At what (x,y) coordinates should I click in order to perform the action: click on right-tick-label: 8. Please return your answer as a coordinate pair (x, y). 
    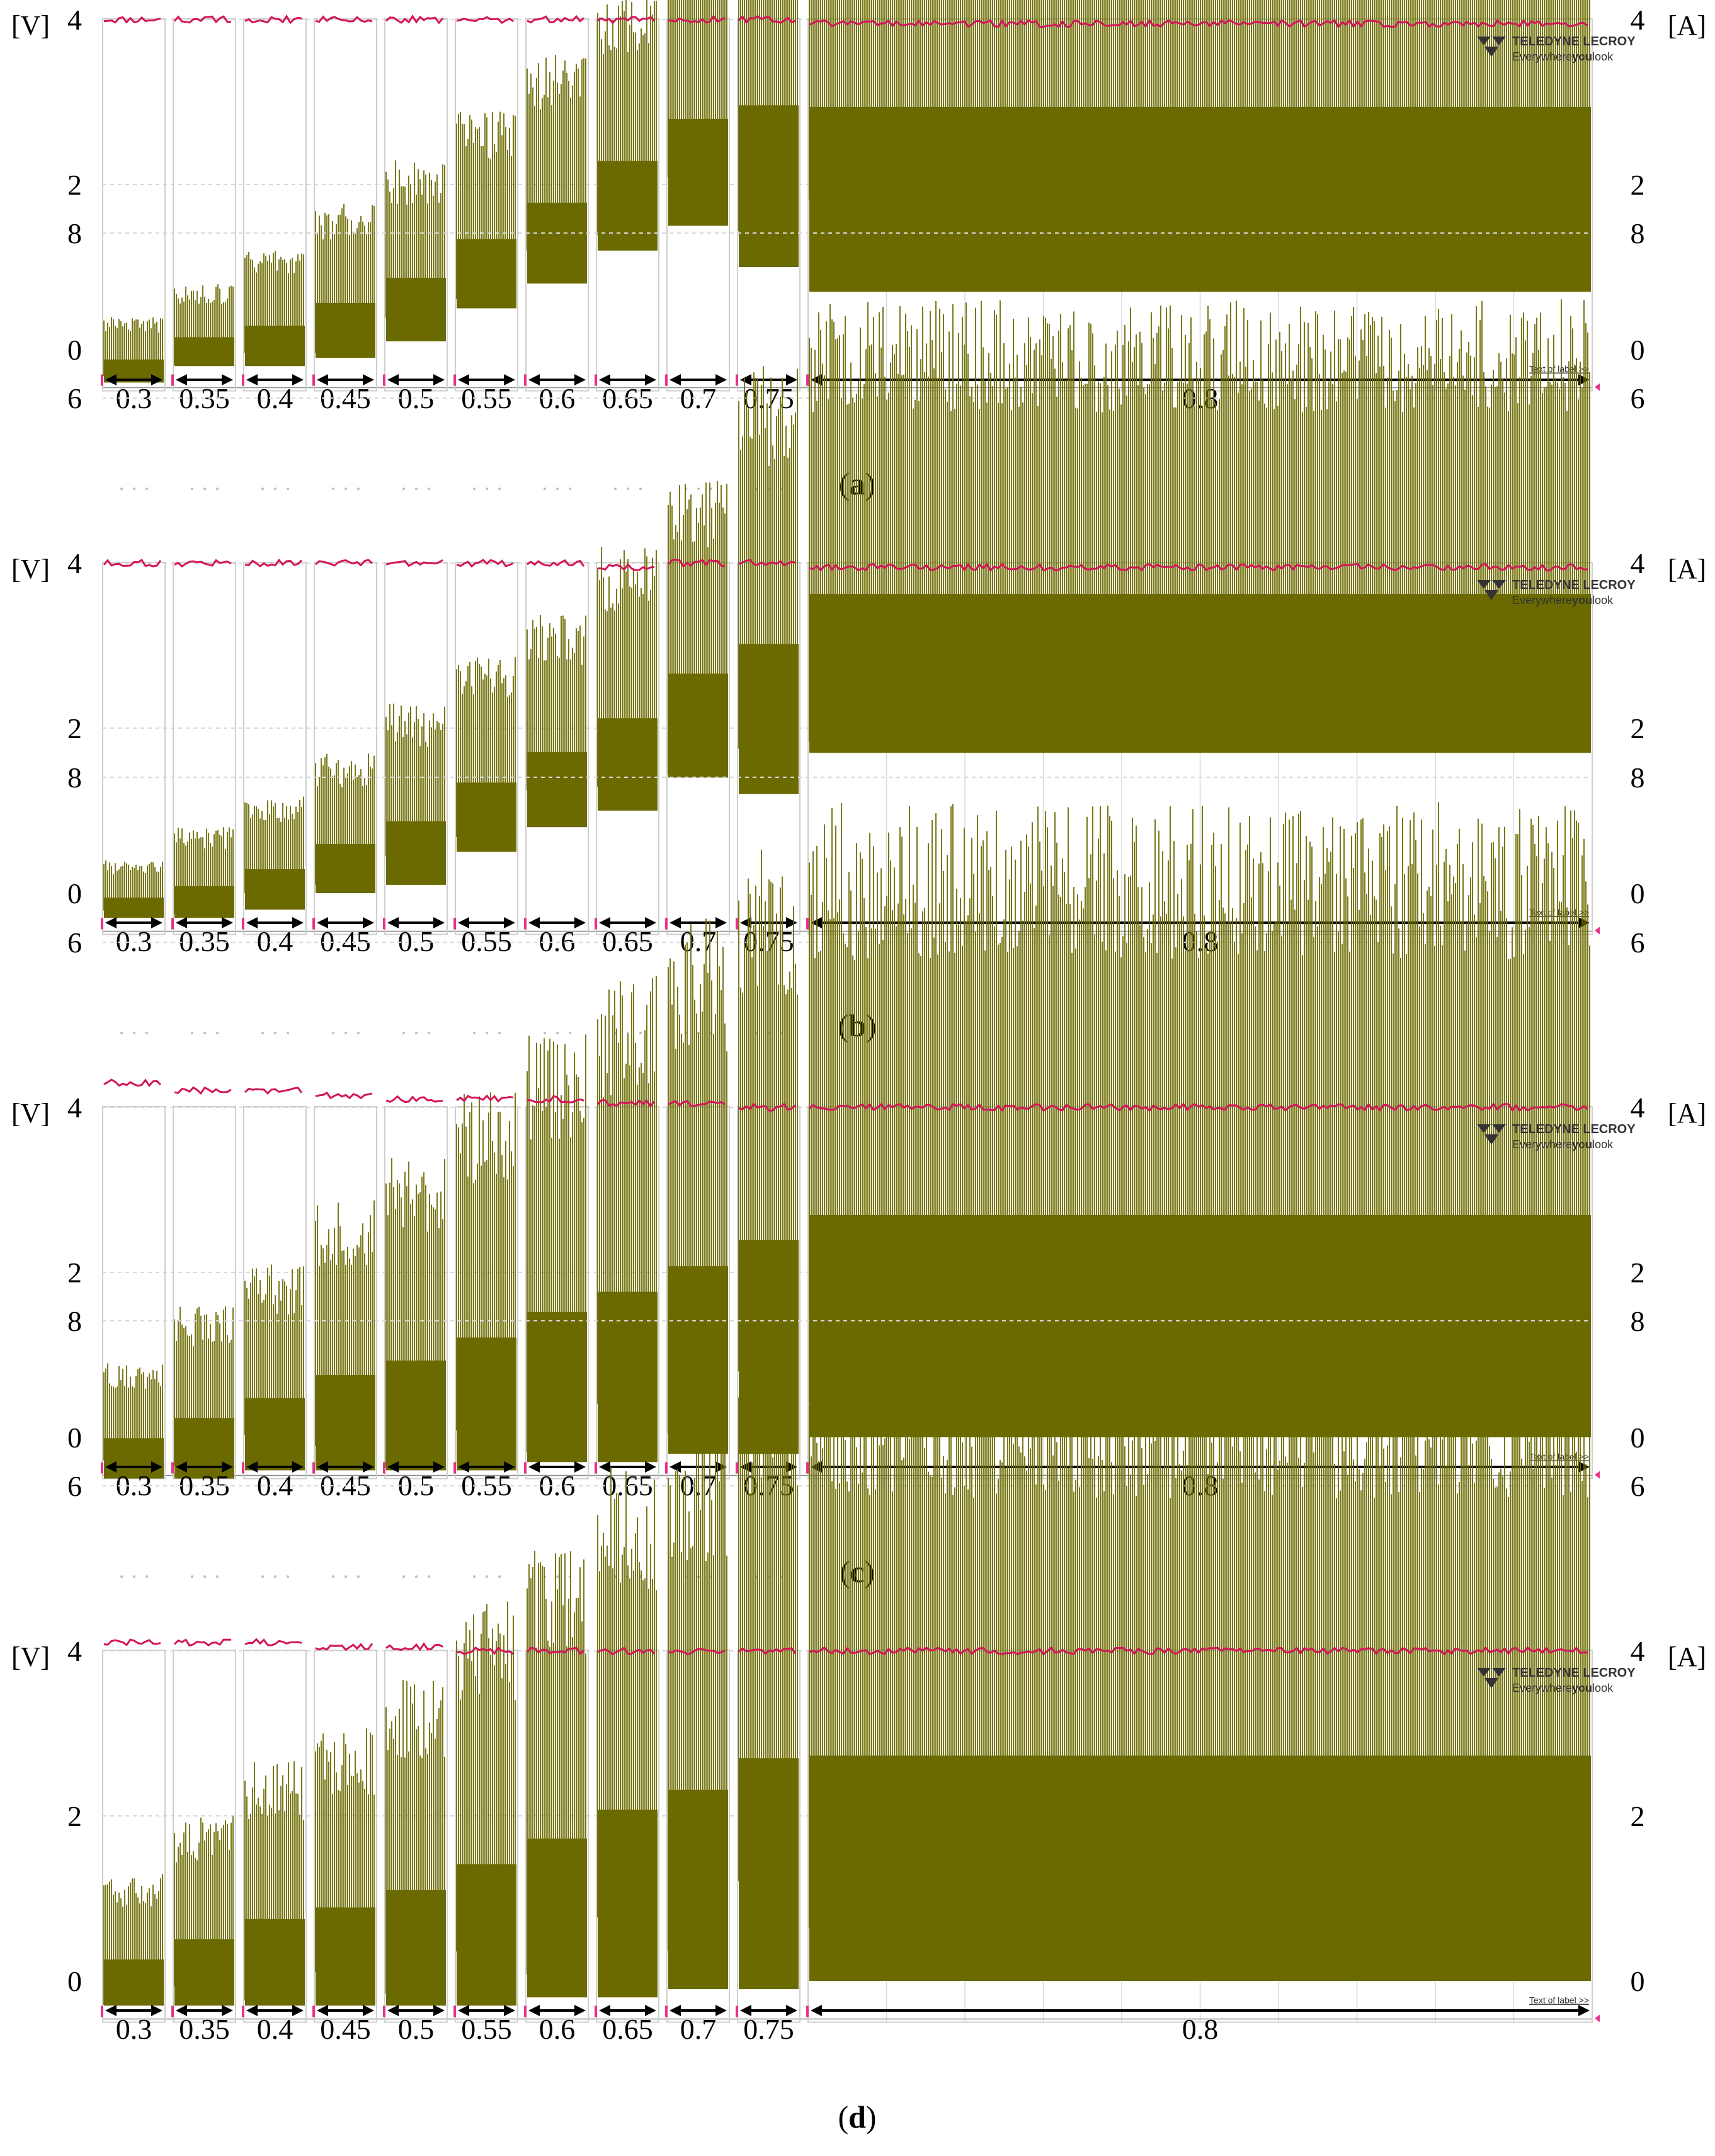
    Looking at the image, I should click on (1638, 777).